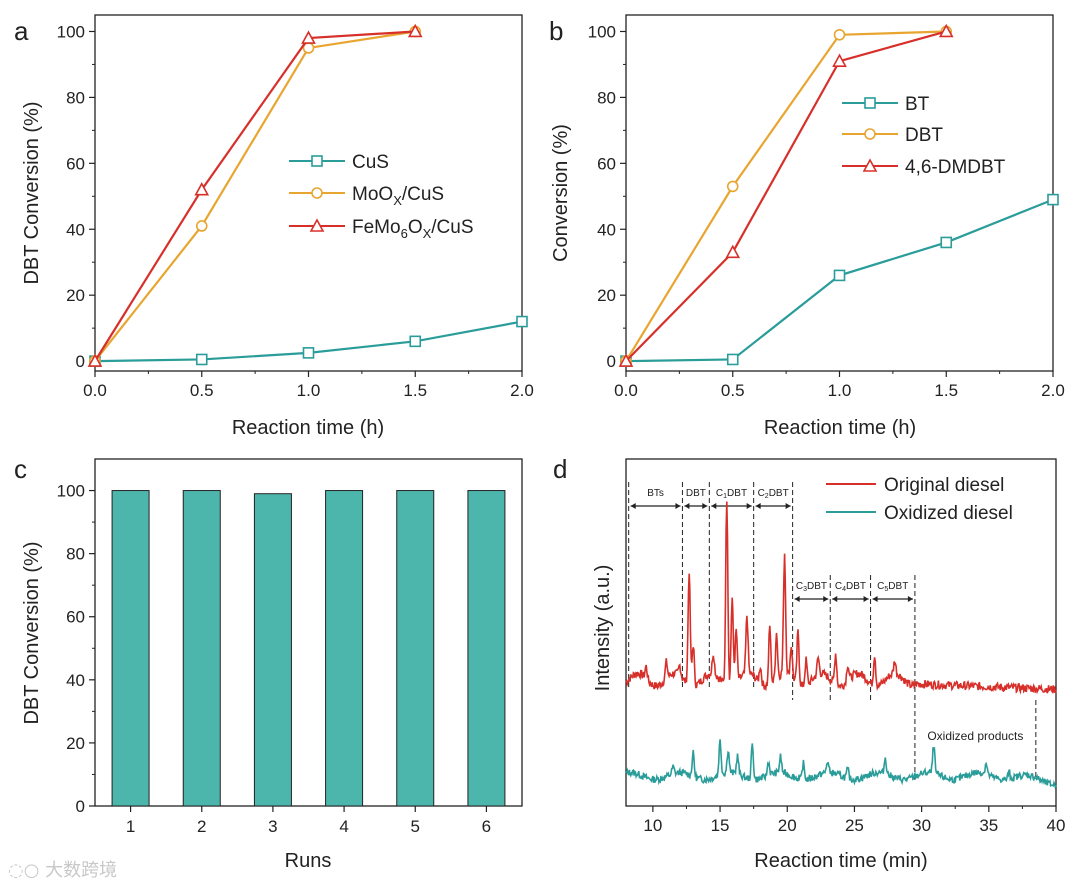 Image resolution: width=1080 pixels, height=888 pixels. Describe the element at coordinates (560, 469) in the screenshot. I see `panel-label-d: d` at that location.